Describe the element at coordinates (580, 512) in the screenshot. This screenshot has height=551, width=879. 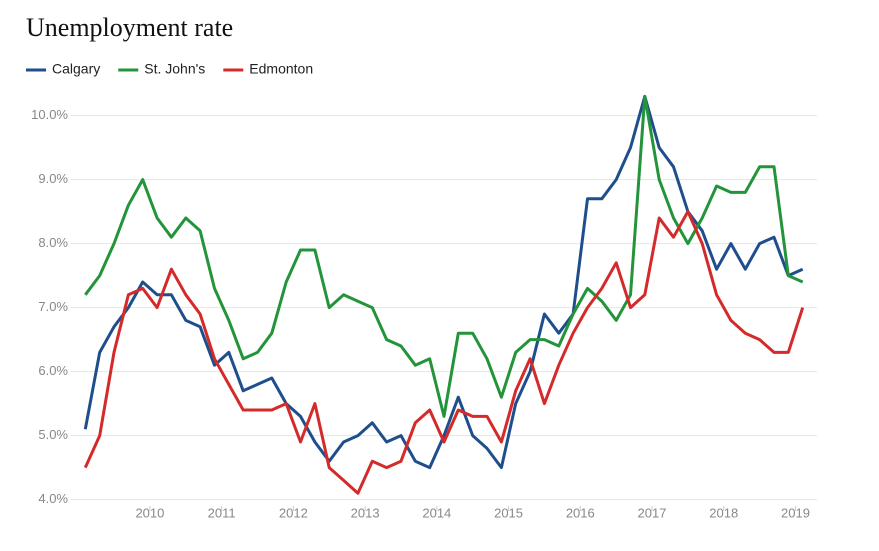
I see `x-tick-label: 2016` at that location.